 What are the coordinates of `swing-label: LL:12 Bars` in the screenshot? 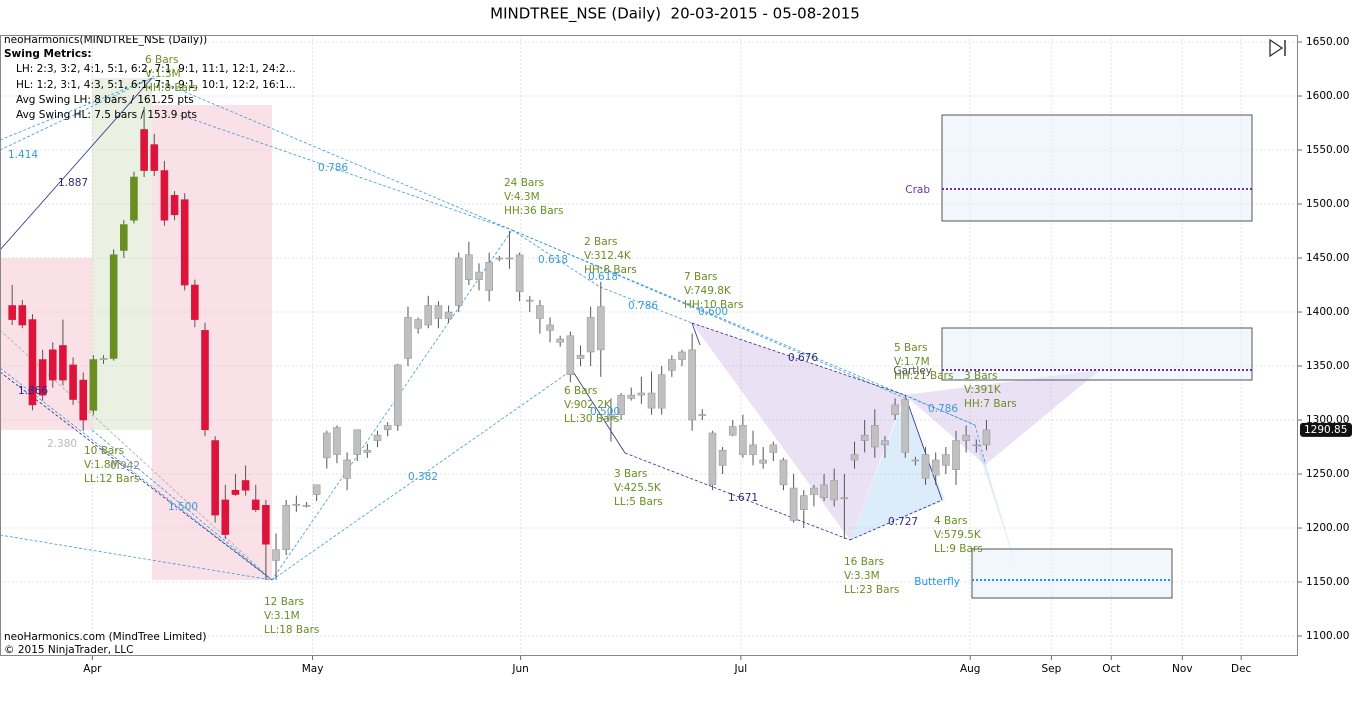 It's located at (111, 479).